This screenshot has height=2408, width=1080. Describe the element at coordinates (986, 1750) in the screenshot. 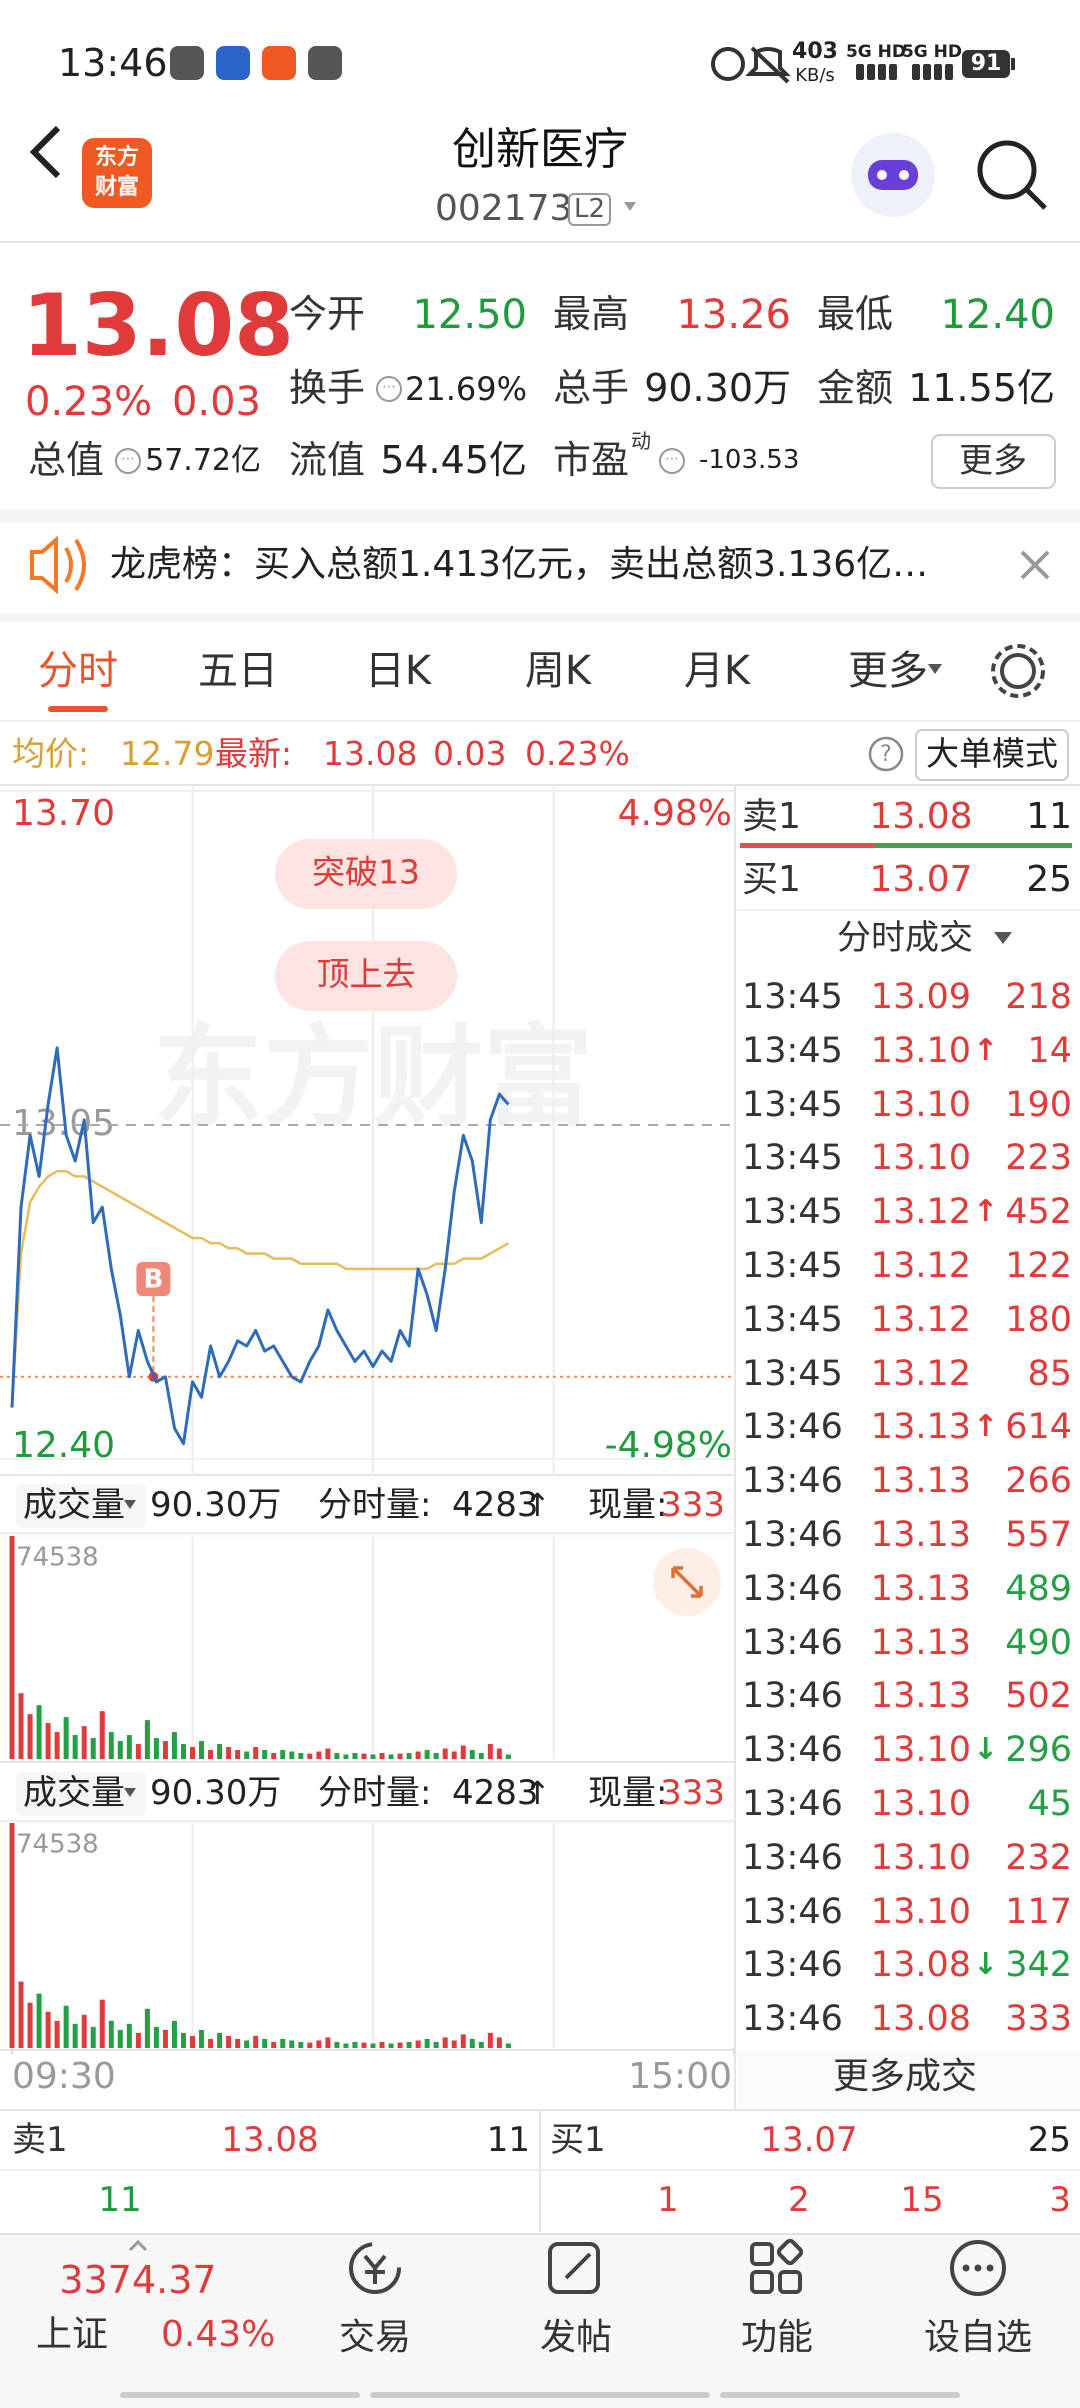

I see `trade-arrow: ↓` at that location.